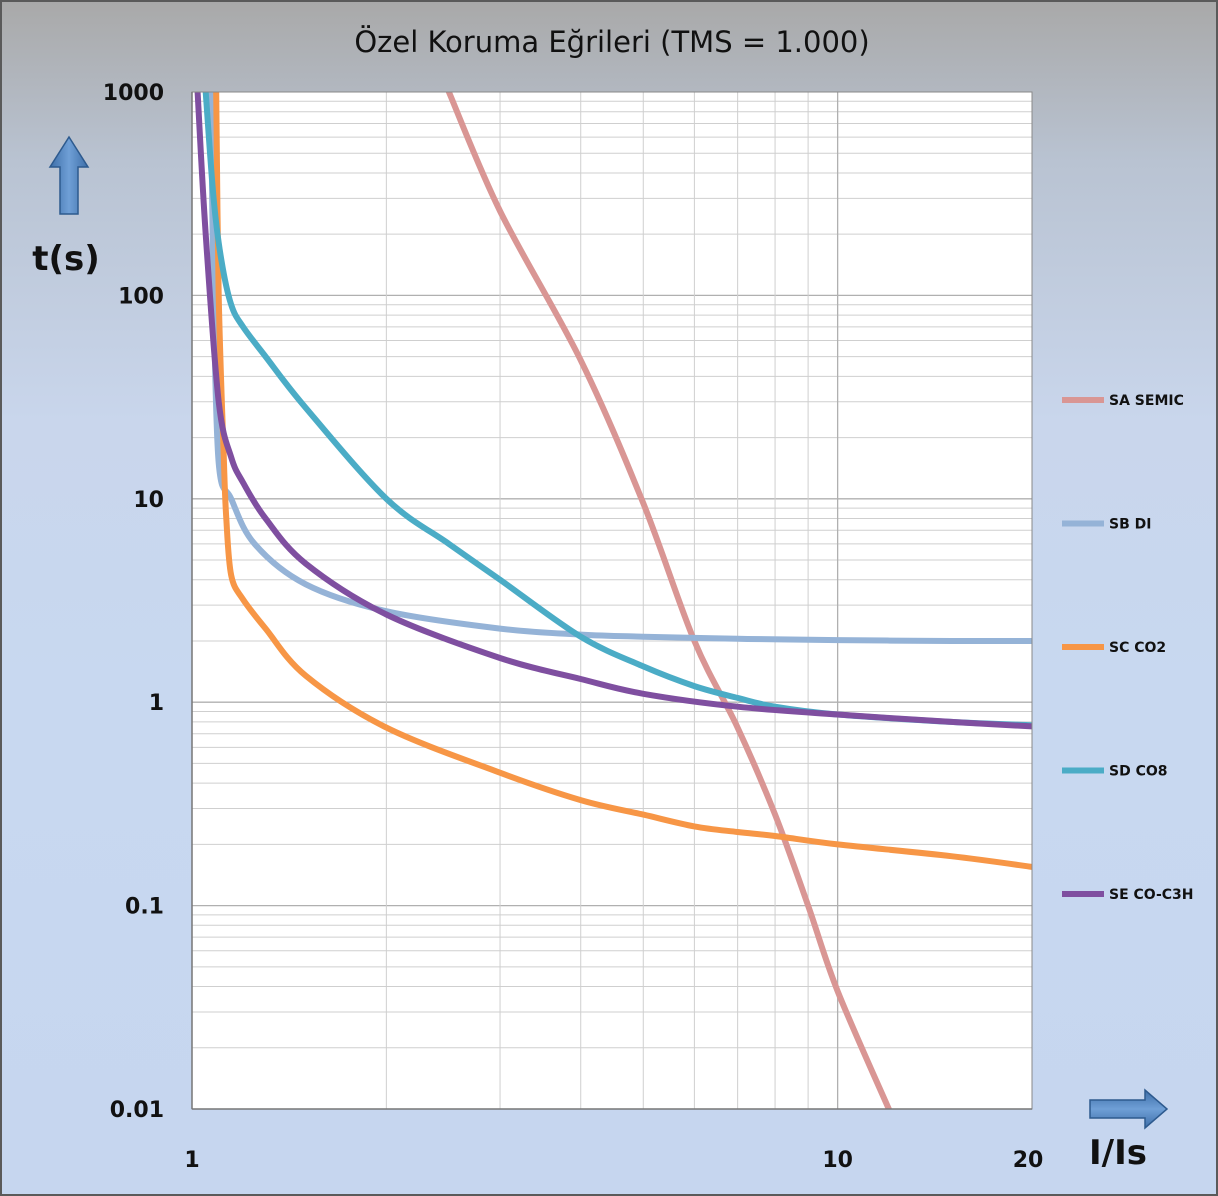 This screenshot has height=1196, width=1218. What do you see at coordinates (144, 907) in the screenshot?
I see `y-tick-label: 0.1` at bounding box center [144, 907].